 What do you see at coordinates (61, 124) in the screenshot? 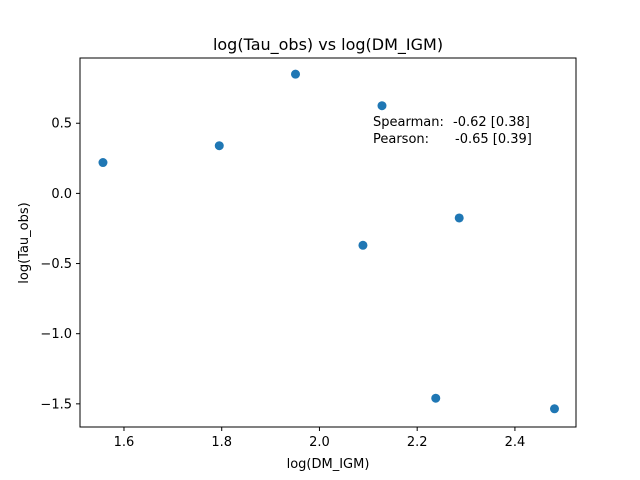
I see `y-tick-label: 0.5` at bounding box center [61, 124].